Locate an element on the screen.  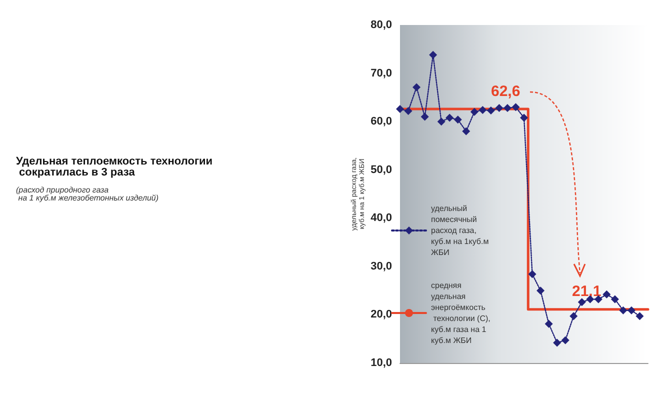
y-tick-label: 50,0 is located at coordinates (381, 170).